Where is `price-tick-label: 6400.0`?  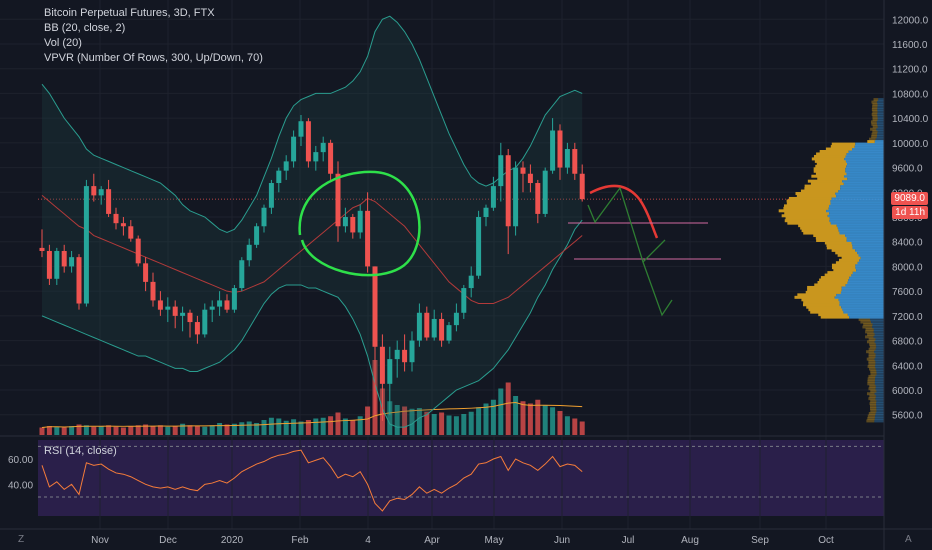 price-tick-label: 6400.0 is located at coordinates (907, 366).